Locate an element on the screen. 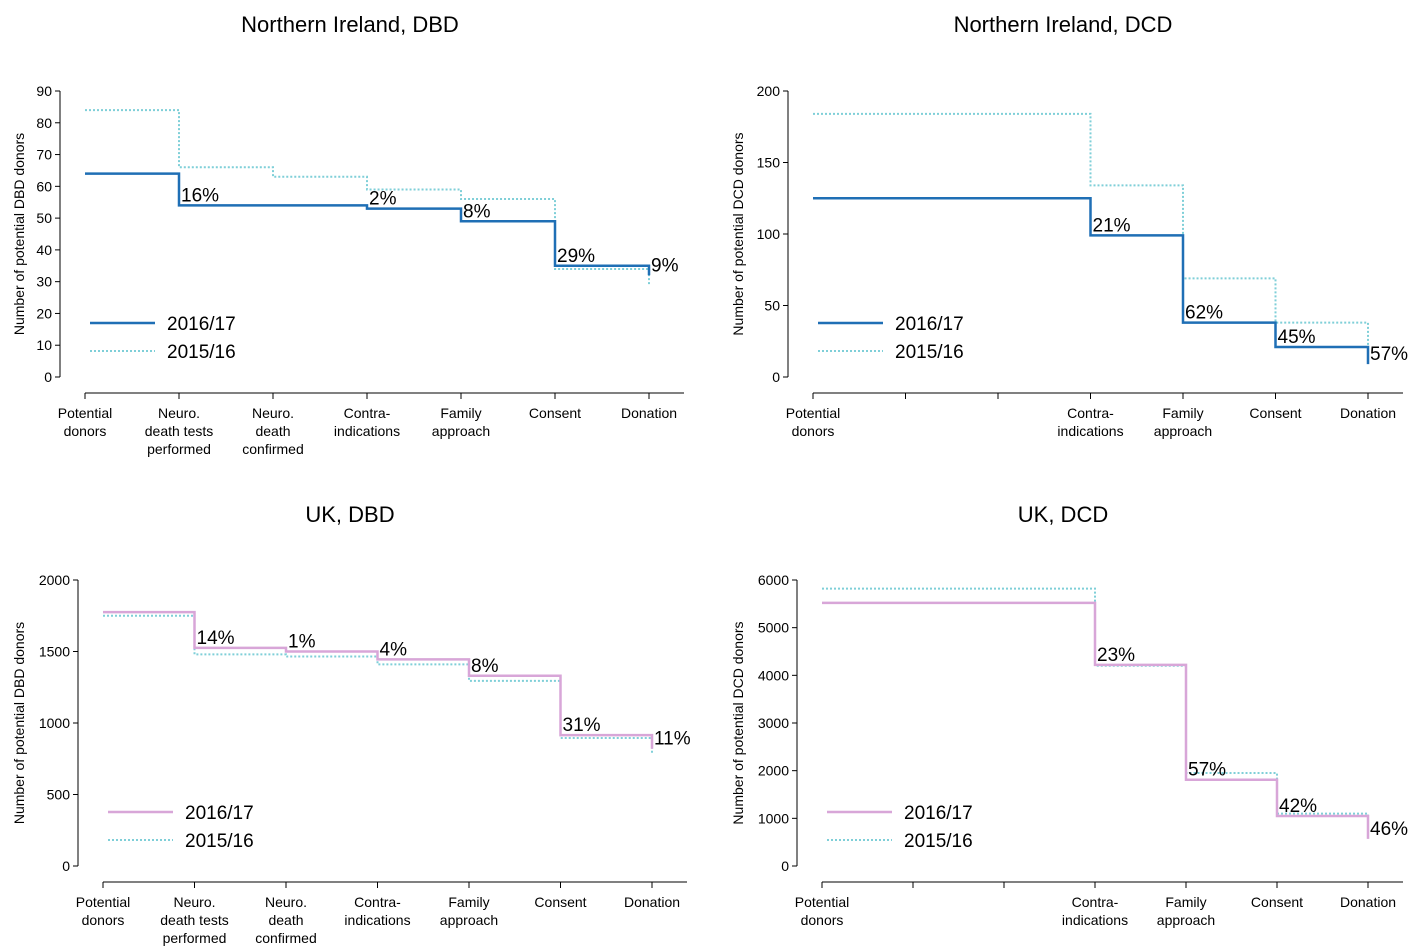  y-tick-label: 3000 is located at coordinates (773, 723).